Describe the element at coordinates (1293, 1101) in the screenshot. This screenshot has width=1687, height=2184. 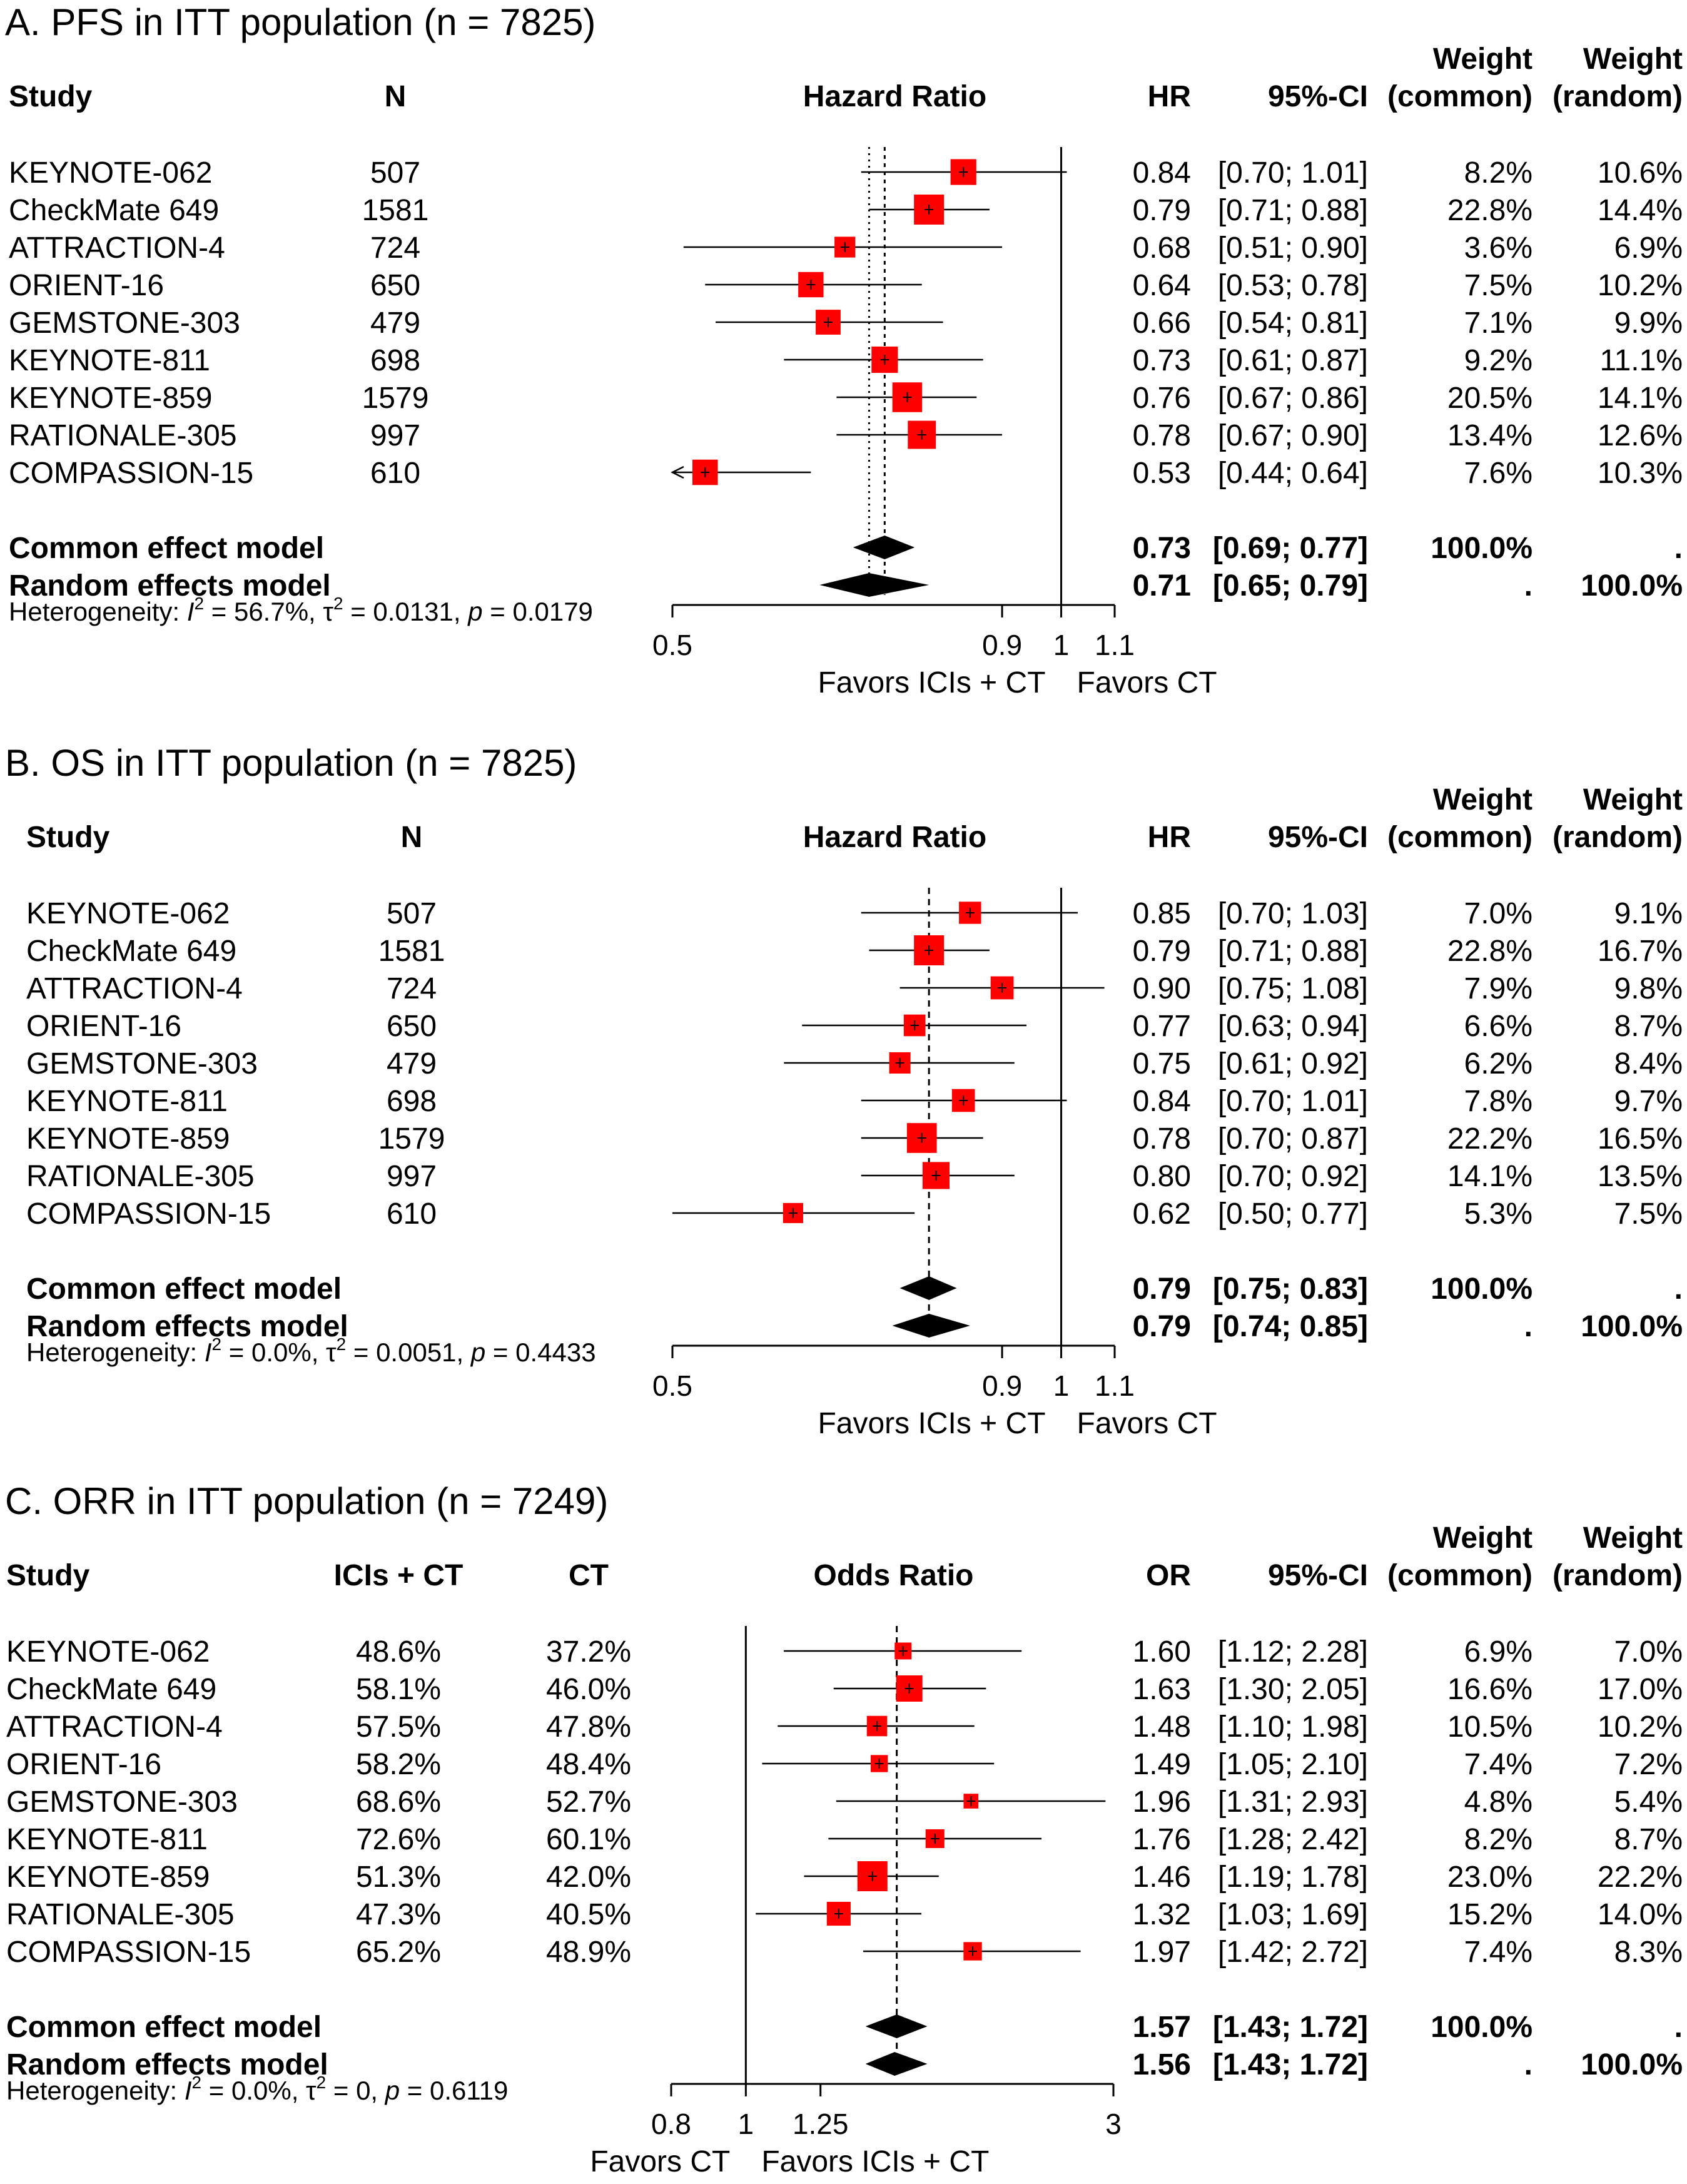
I see `study-ci: [0.70; 1.01]` at that location.